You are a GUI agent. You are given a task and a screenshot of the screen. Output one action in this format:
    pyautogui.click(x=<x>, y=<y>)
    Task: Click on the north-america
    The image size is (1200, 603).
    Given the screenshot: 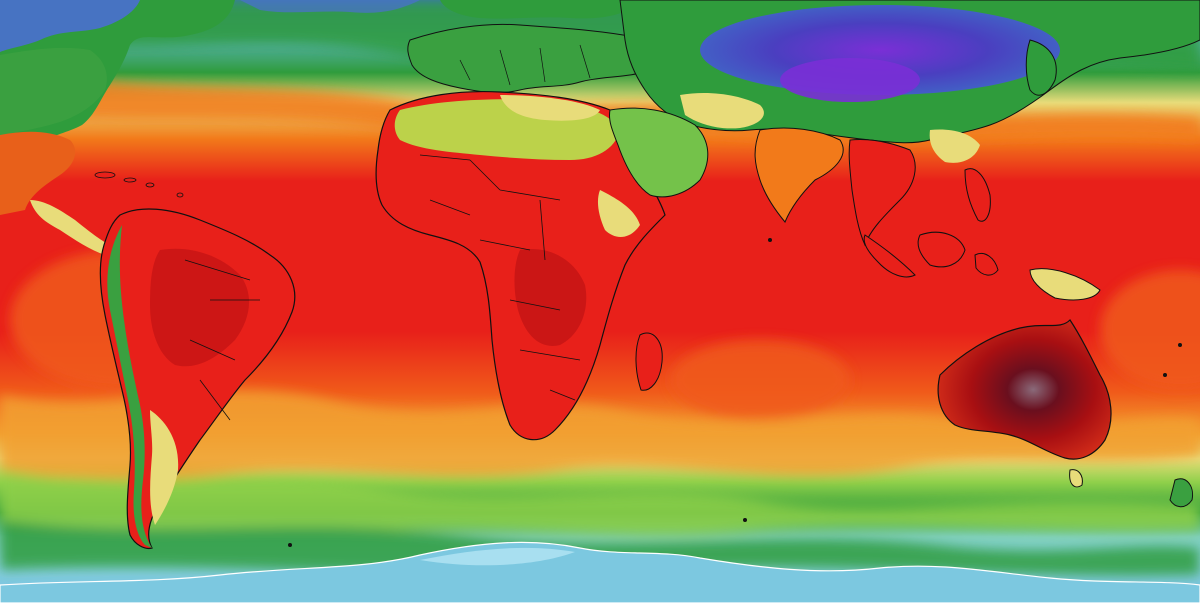 What is the action you would take?
    pyautogui.click(x=117, y=127)
    